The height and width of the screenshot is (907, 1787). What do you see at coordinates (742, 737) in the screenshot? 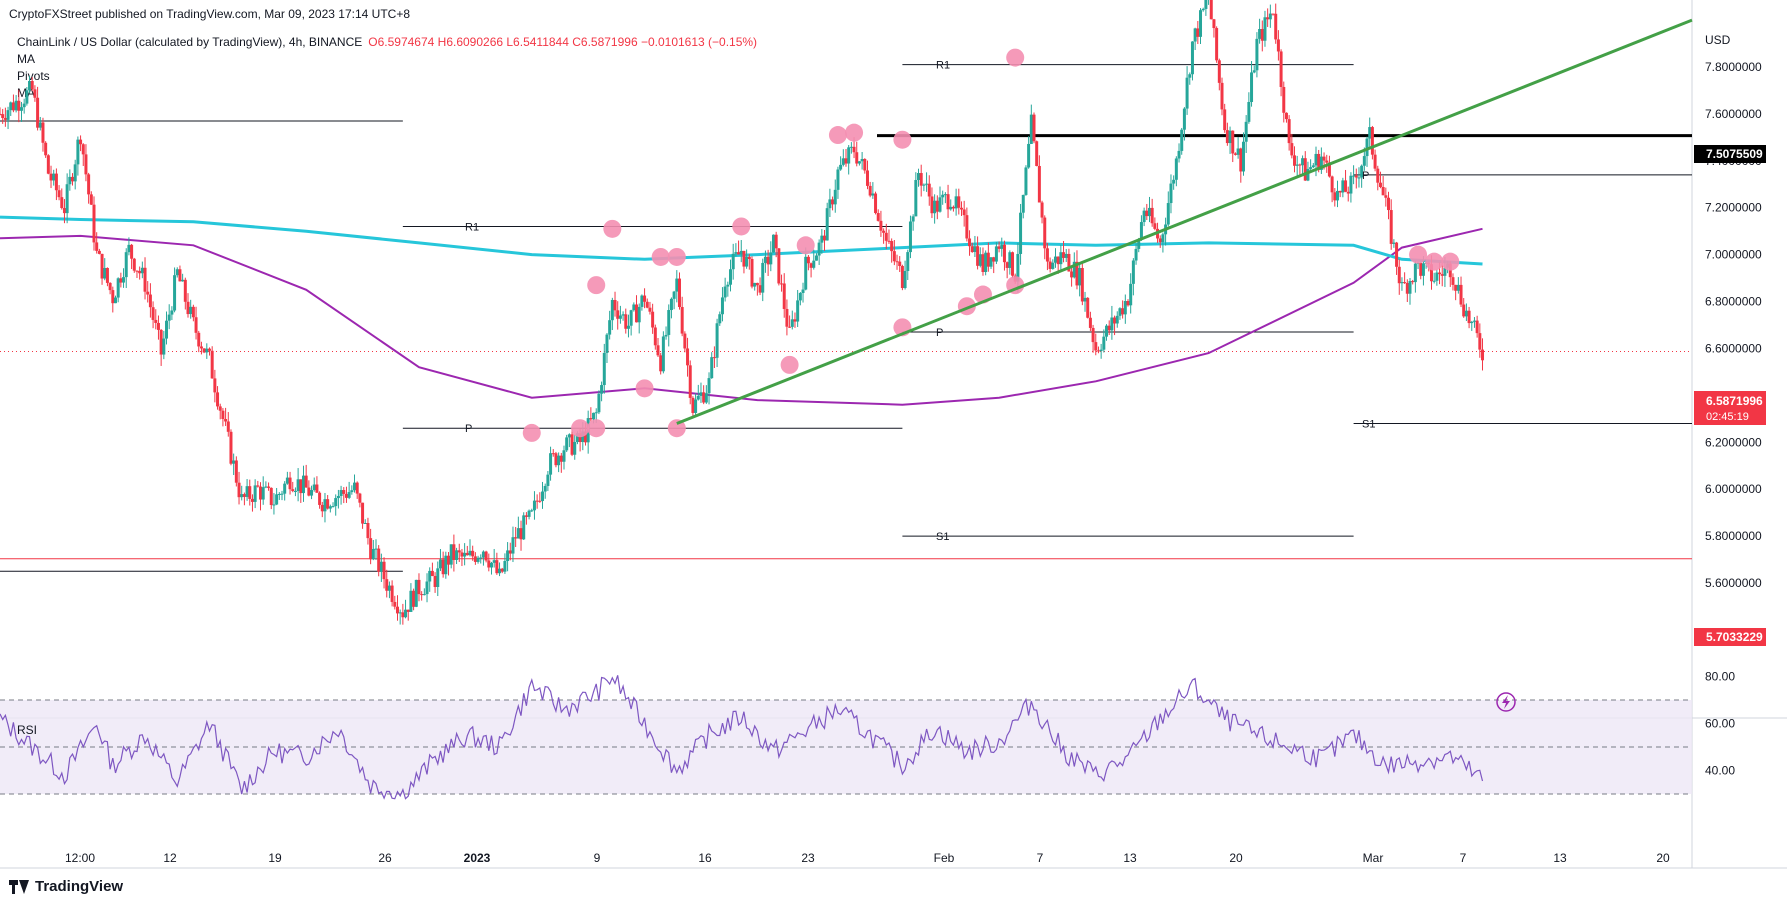
I see `rsi-line` at bounding box center [742, 737].